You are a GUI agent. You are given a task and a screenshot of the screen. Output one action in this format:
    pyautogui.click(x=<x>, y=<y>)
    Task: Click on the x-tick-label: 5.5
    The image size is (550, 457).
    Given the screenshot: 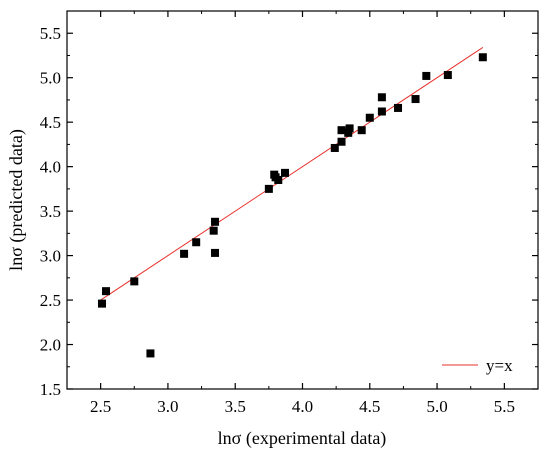 What is the action you would take?
    pyautogui.click(x=504, y=406)
    